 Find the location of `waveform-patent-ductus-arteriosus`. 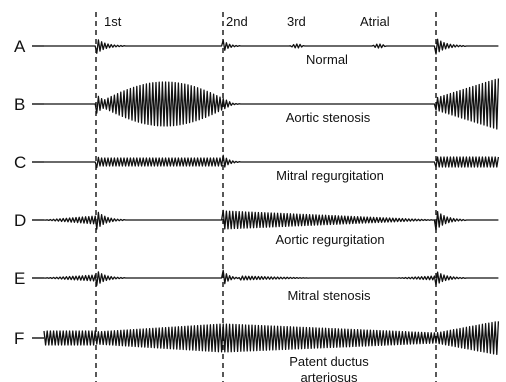

waveform-patent-ductus-arteriosus is located at coordinates (271, 338).